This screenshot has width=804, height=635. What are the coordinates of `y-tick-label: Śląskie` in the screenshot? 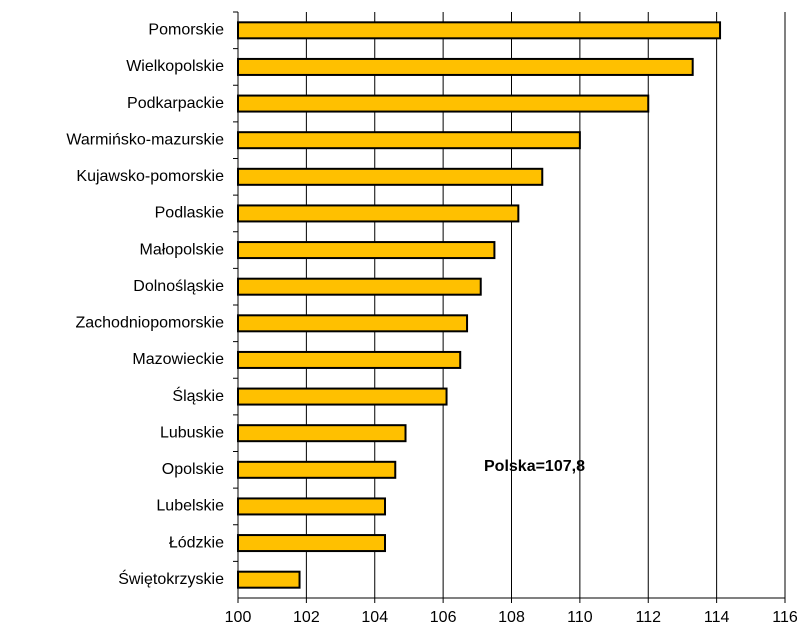 It's located at (198, 395).